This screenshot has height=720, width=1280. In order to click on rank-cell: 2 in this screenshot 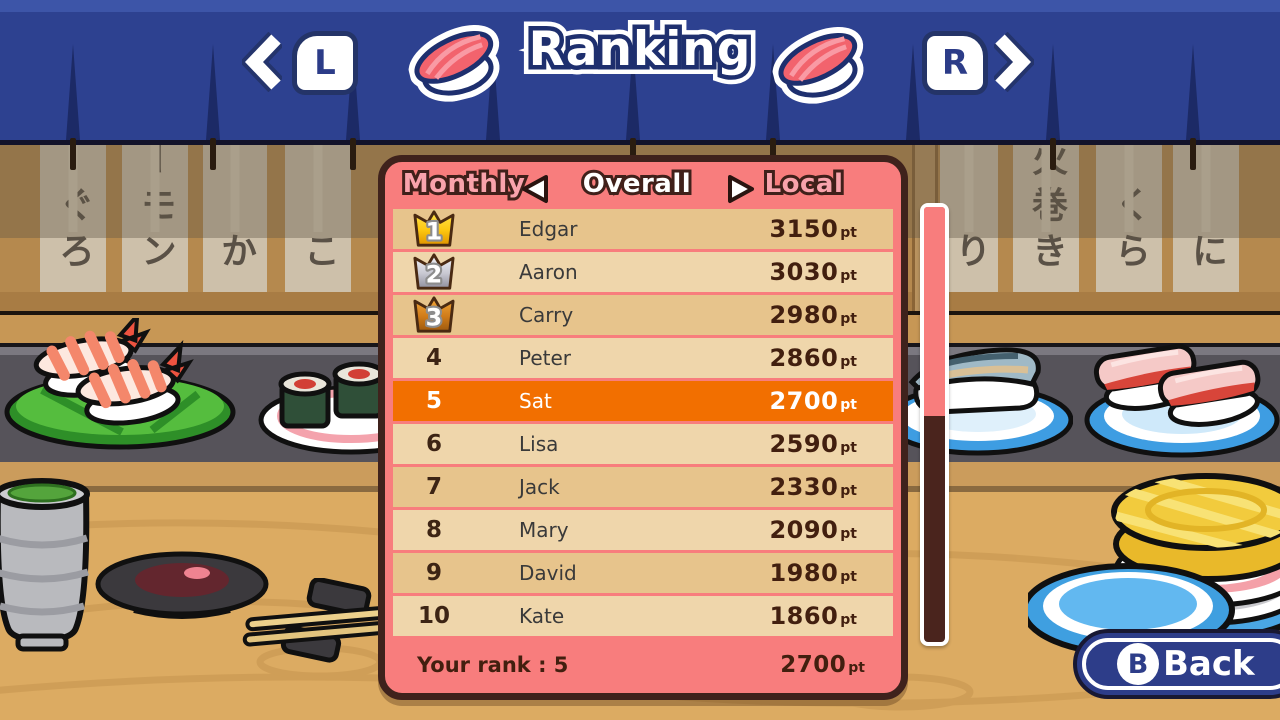, I will do `click(434, 272)`.